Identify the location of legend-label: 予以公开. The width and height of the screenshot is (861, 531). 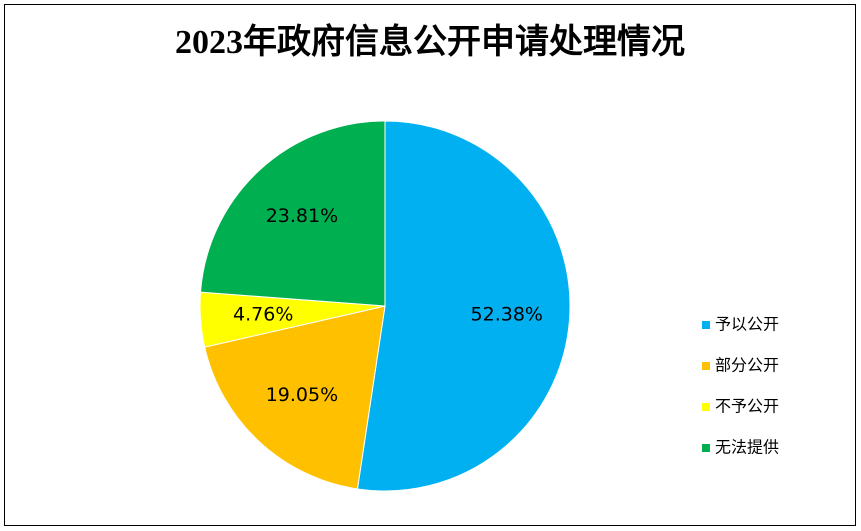
(747, 324).